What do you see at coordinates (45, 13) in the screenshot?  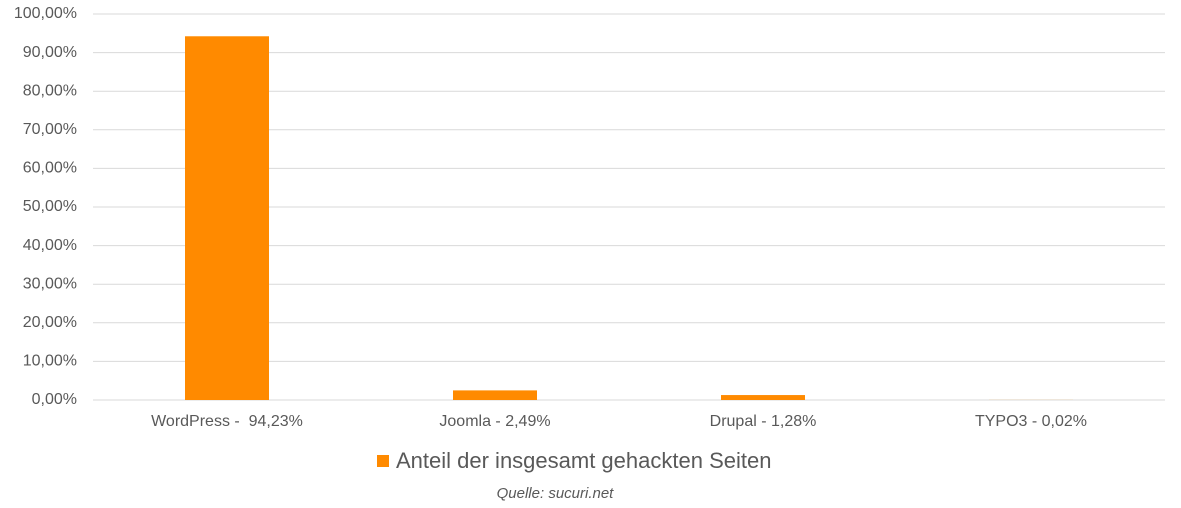 I see `y-tick-label: 100,00%` at bounding box center [45, 13].